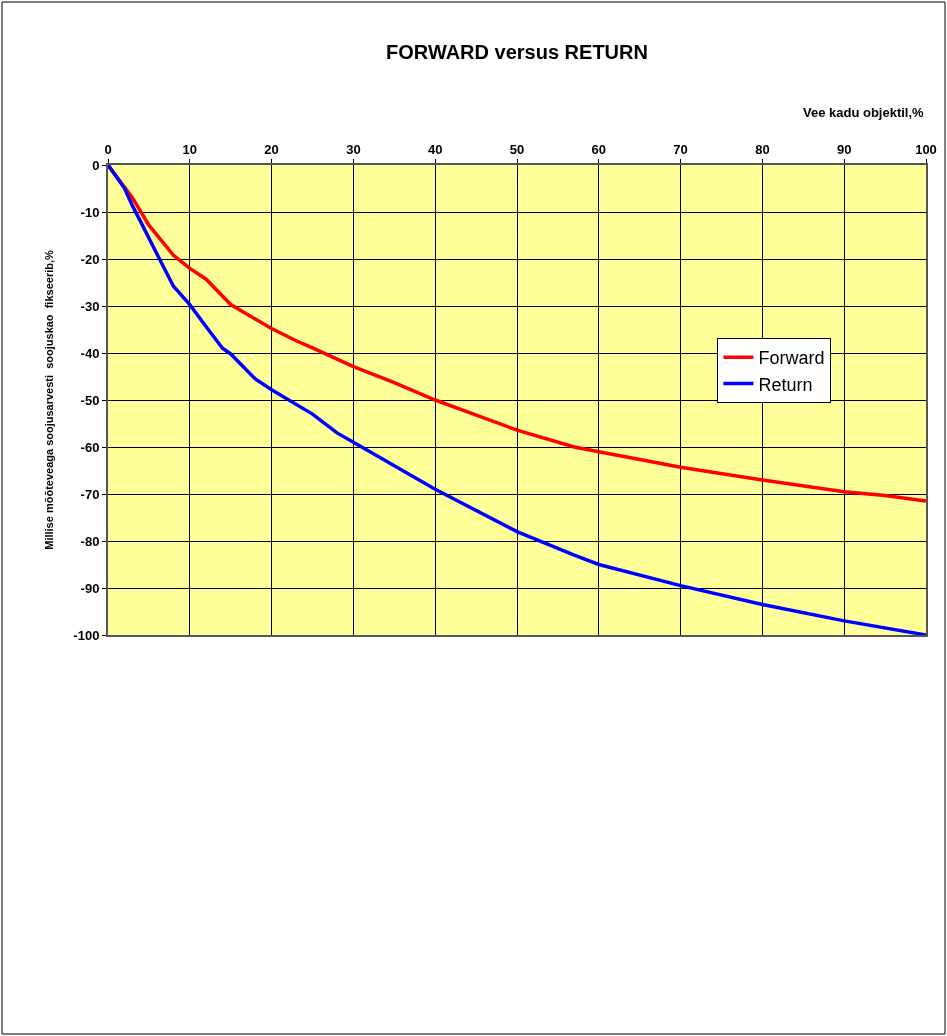  What do you see at coordinates (90, 400) in the screenshot?
I see `y-tick-label: -50` at bounding box center [90, 400].